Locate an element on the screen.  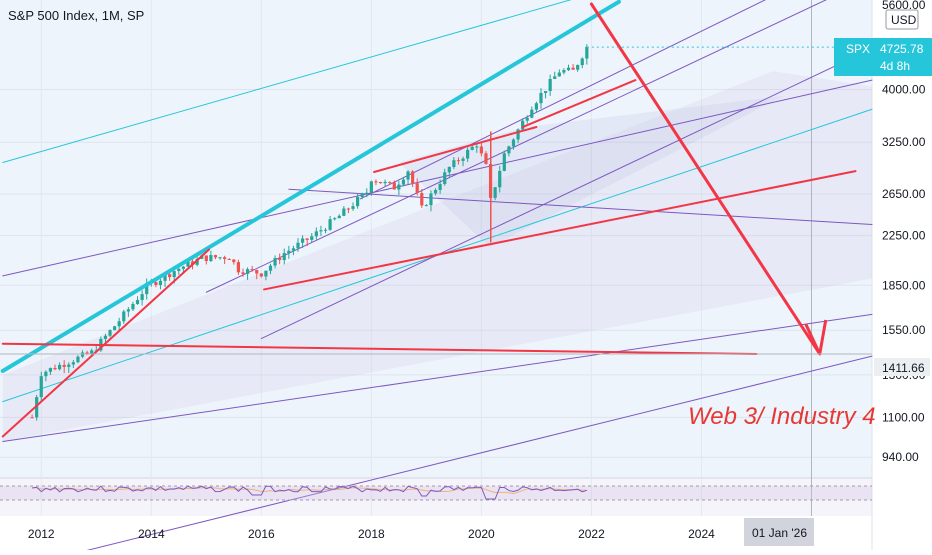
currency-badge is located at coordinates (902, 19).